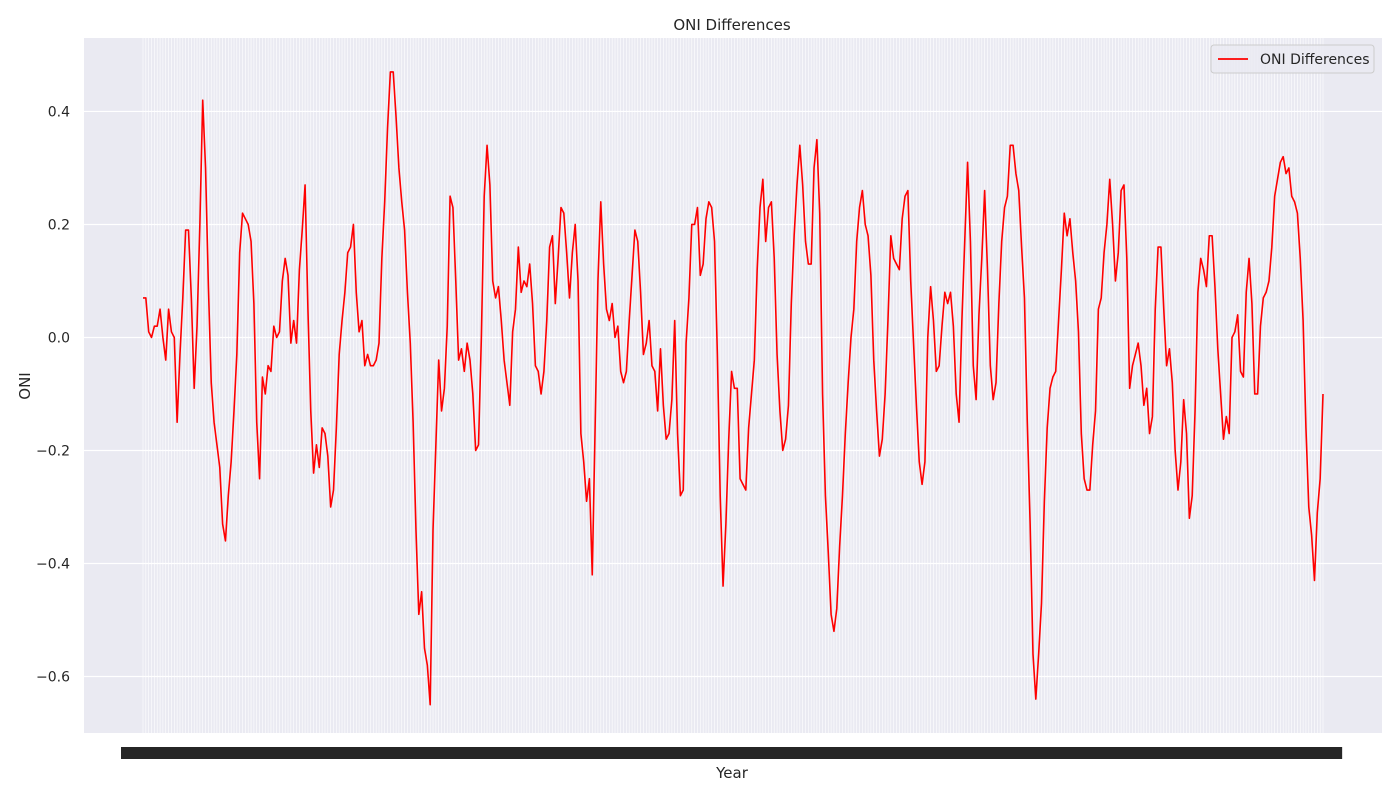 The height and width of the screenshot is (800, 1400). Describe the element at coordinates (732, 25) in the screenshot. I see `chart-title: ONI Differences` at that location.